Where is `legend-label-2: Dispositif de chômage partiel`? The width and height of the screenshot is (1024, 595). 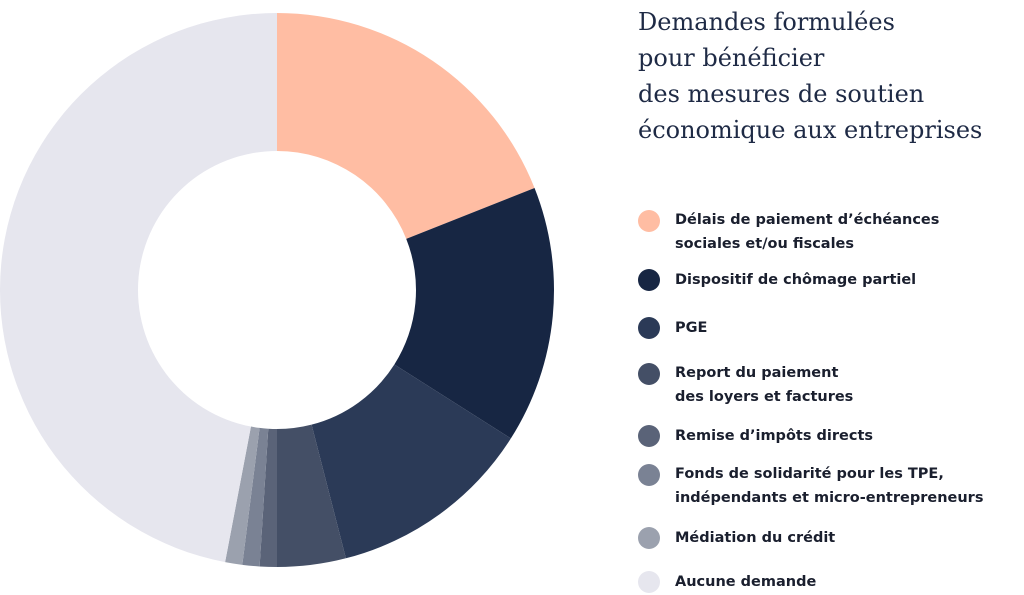 legend-label-2: Dispositif de chômage partiel is located at coordinates (796, 280).